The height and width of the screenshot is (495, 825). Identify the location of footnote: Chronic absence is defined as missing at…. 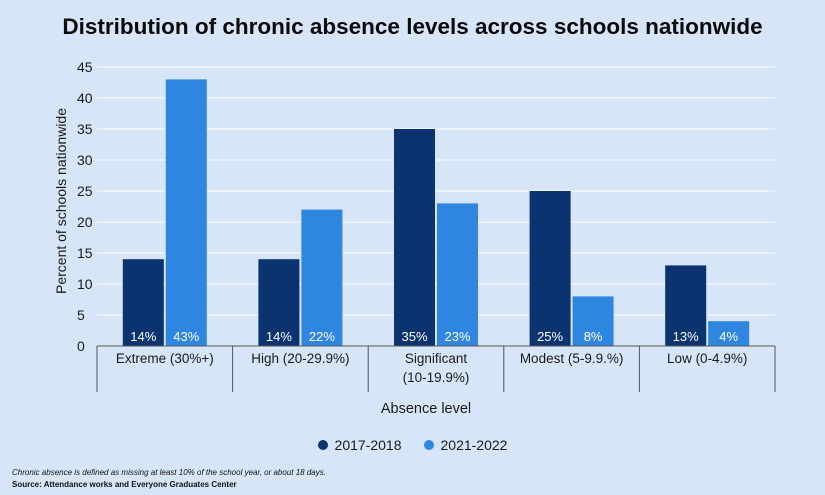
(169, 472).